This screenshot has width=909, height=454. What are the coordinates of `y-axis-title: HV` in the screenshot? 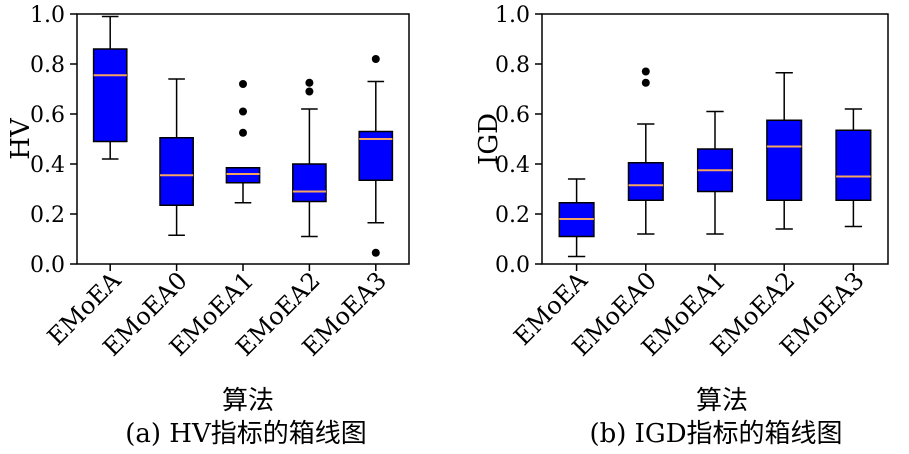 It's located at (21, 138).